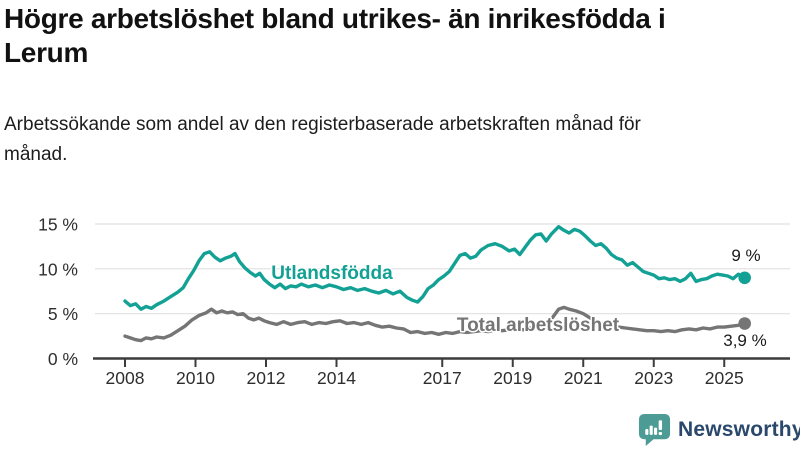 The height and width of the screenshot is (450, 800). Describe the element at coordinates (724, 378) in the screenshot. I see `x-tick-label: 2025` at that location.